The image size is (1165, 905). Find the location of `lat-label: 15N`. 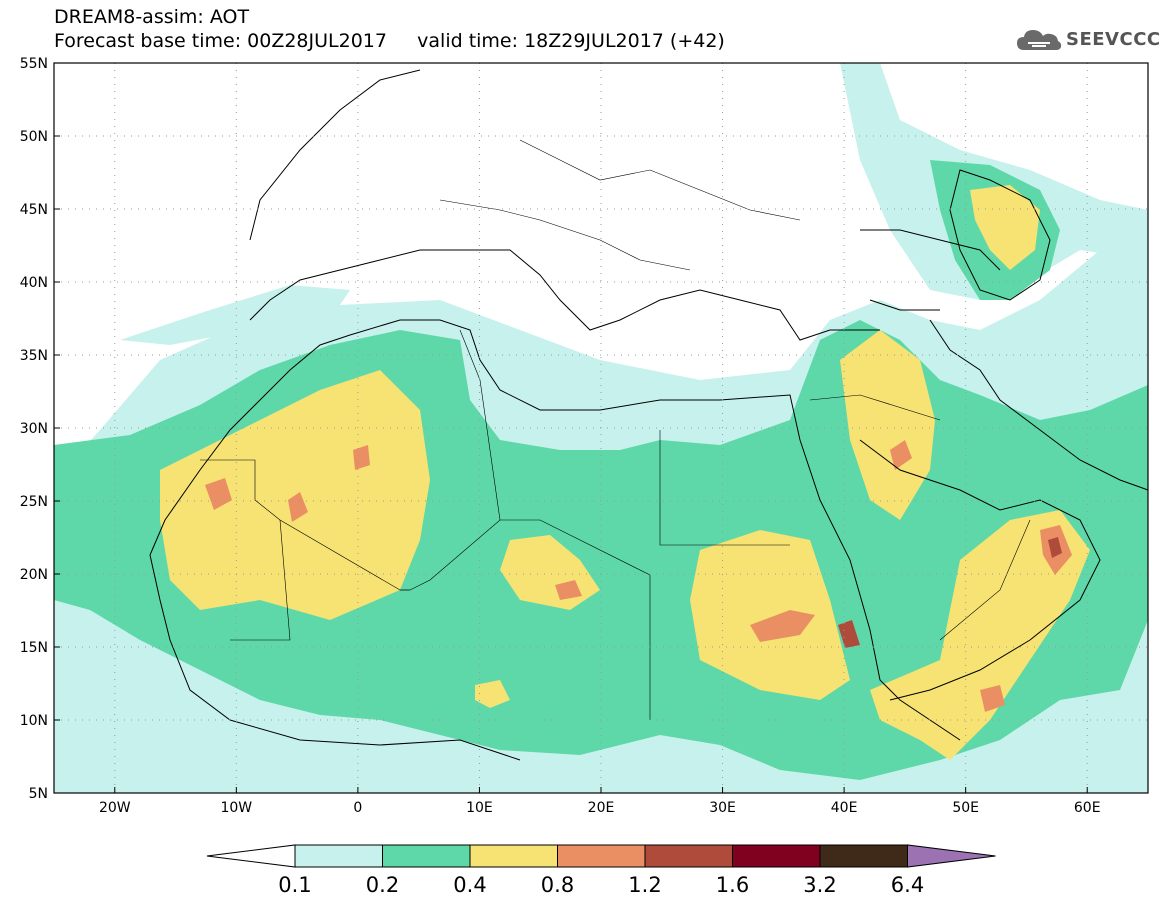

lat-label: 15N is located at coordinates (34, 648).